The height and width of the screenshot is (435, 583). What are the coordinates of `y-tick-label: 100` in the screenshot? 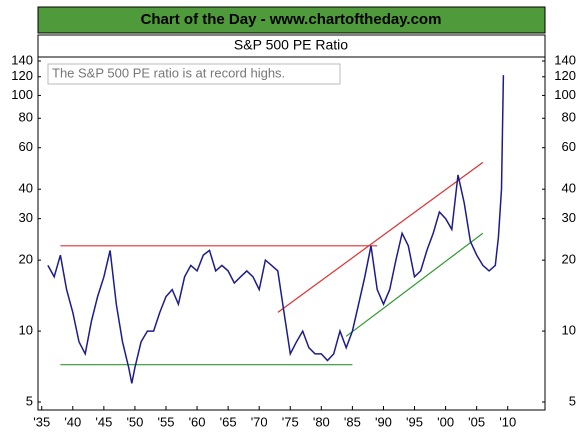 It's located at (22, 94).